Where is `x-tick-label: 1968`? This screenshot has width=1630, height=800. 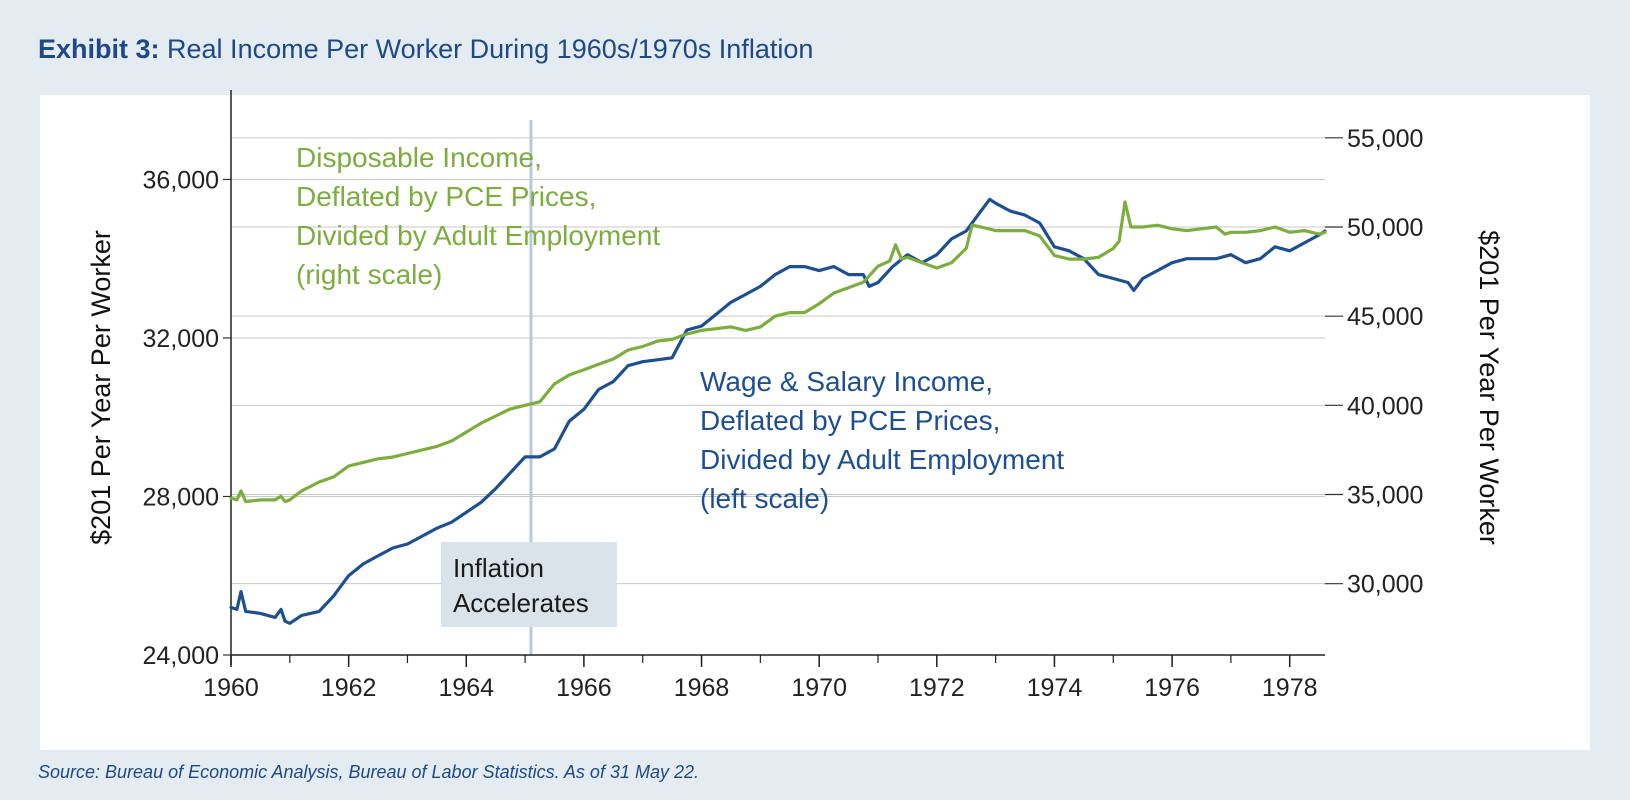 x-tick-label: 1968 is located at coordinates (702, 688).